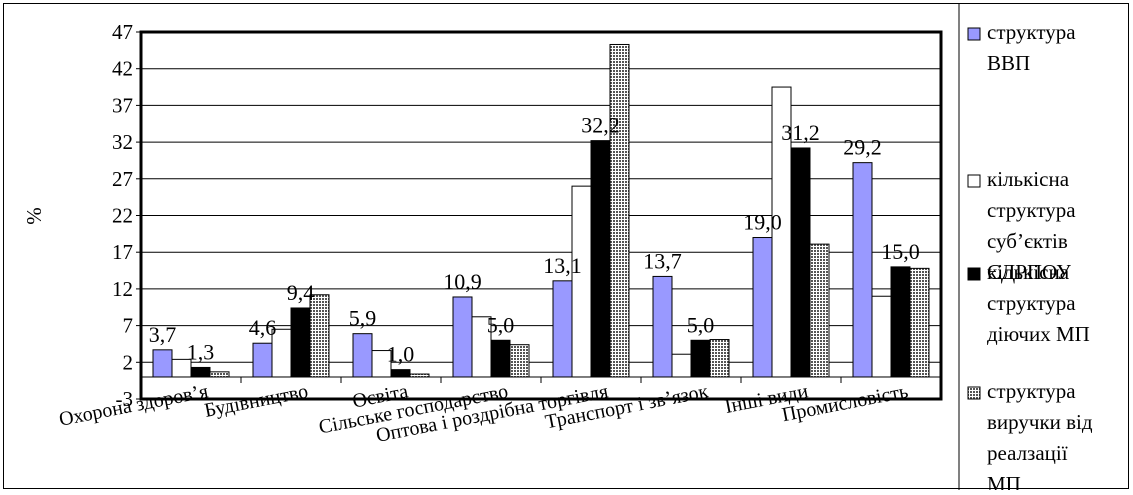 This screenshot has width=1133, height=495. I want to click on data-label: 1,0, so click(401, 354).